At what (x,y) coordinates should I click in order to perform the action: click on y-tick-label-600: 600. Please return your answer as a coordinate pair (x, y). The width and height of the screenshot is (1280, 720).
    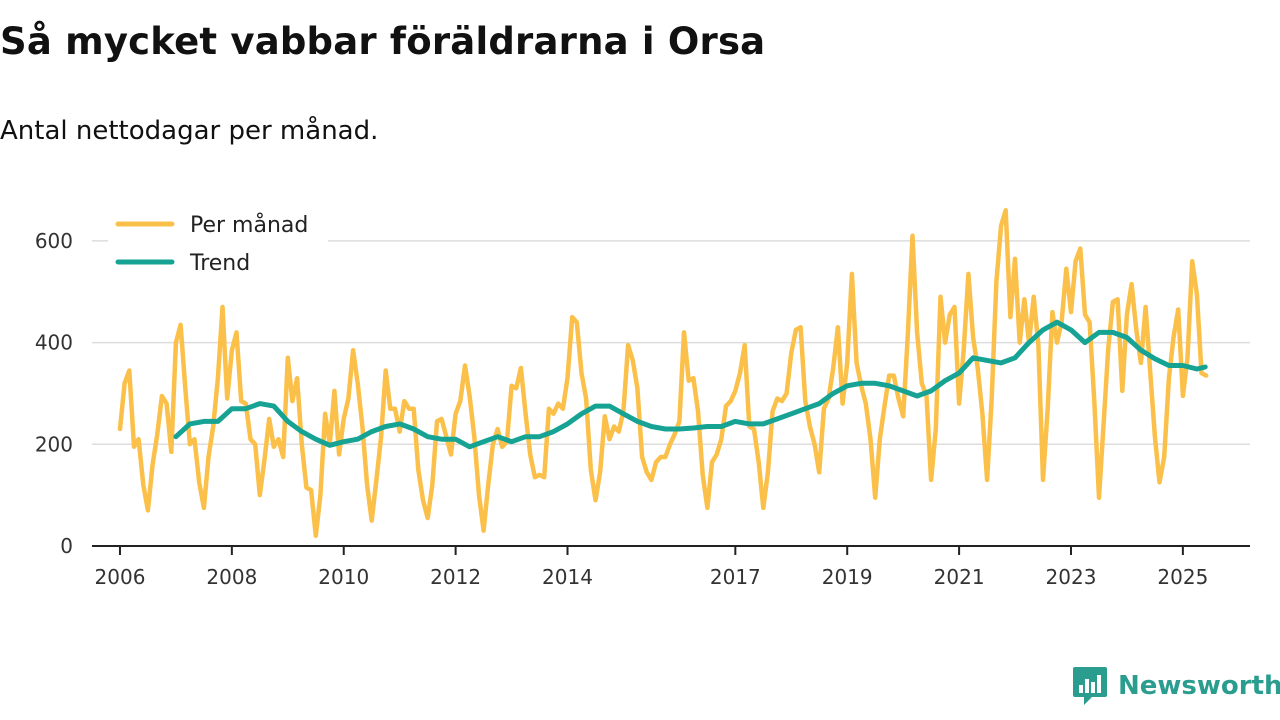
    Looking at the image, I should click on (54, 241).